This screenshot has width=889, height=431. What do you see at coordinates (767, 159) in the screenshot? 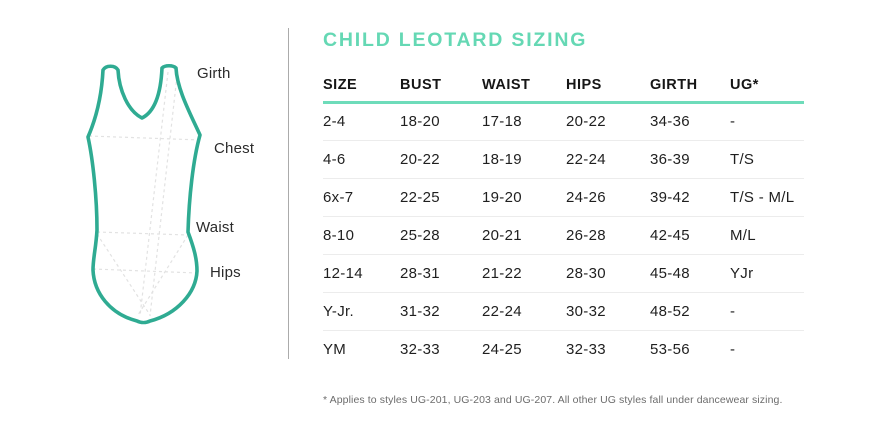
I see `table-cell: T/S` at bounding box center [767, 159].